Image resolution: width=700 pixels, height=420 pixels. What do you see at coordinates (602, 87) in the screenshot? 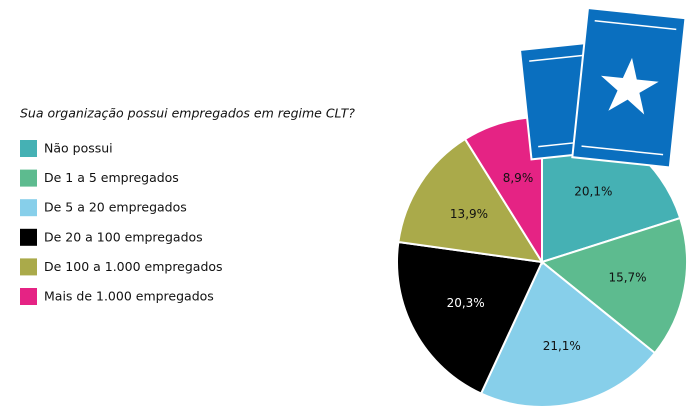
I see `booklet-icons` at bounding box center [602, 87].